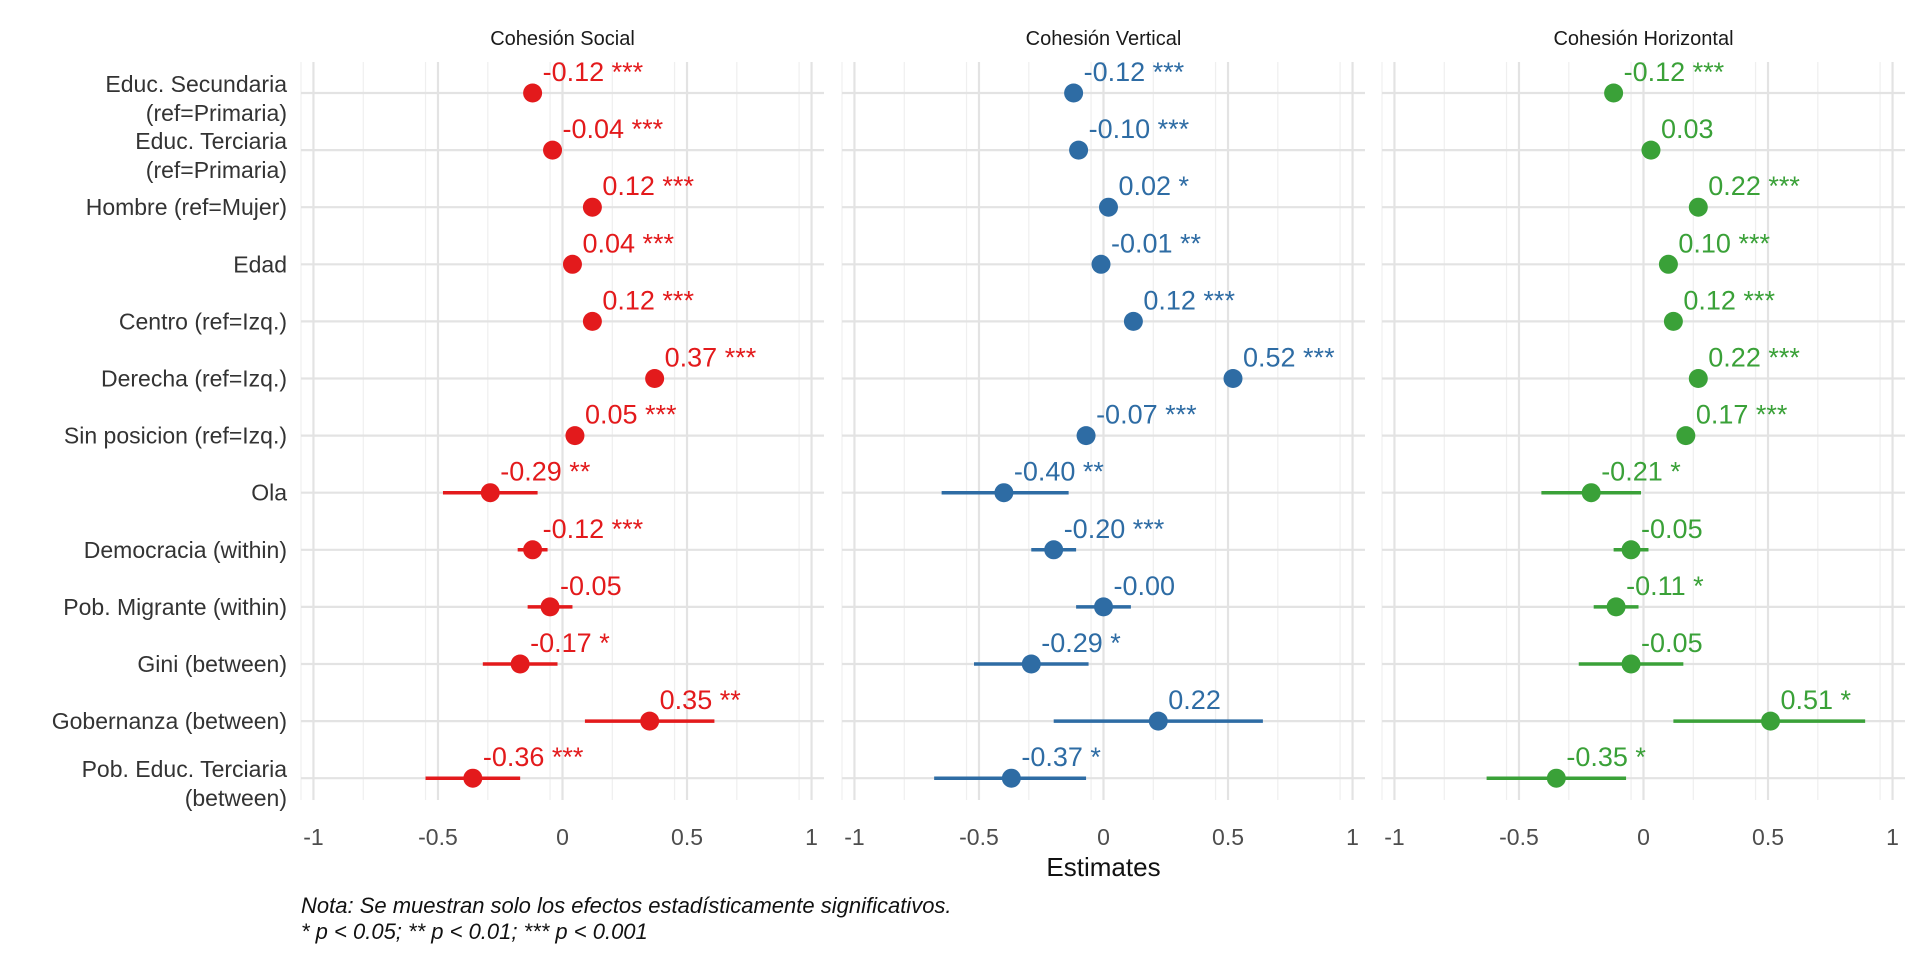 The height and width of the screenshot is (960, 1920). I want to click on data-label: 0.51 *, so click(1816, 700).